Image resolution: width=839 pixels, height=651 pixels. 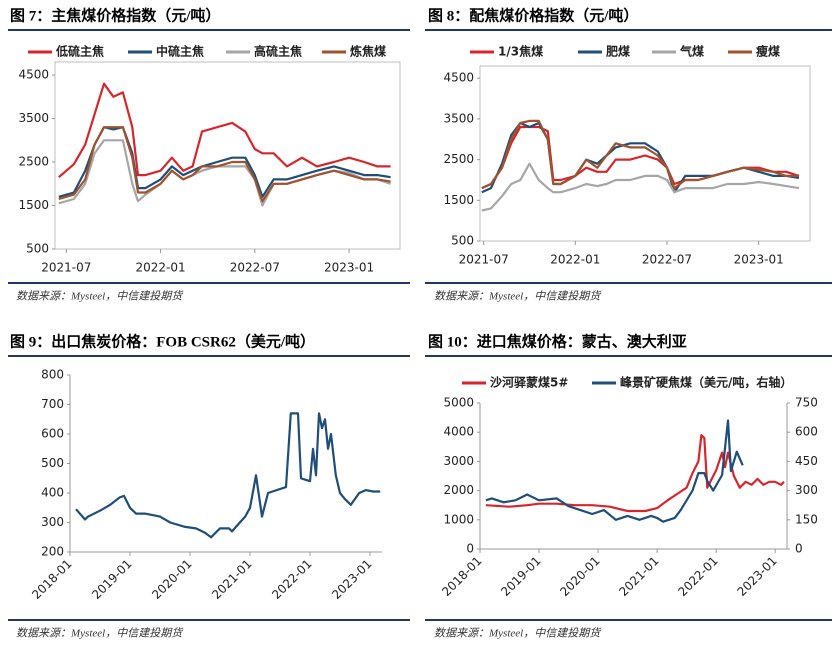 I want to click on y-tick-label: 200, so click(x=52, y=552).